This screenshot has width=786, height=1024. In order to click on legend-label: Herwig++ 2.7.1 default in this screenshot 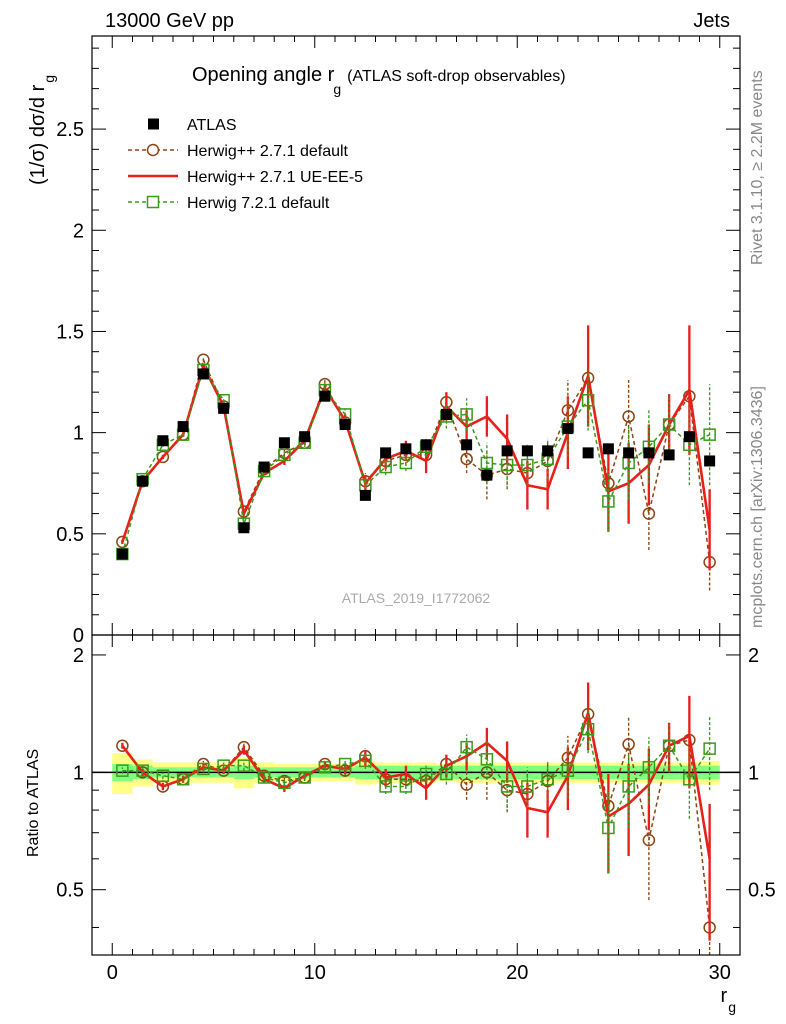, I will do `click(268, 151)`.